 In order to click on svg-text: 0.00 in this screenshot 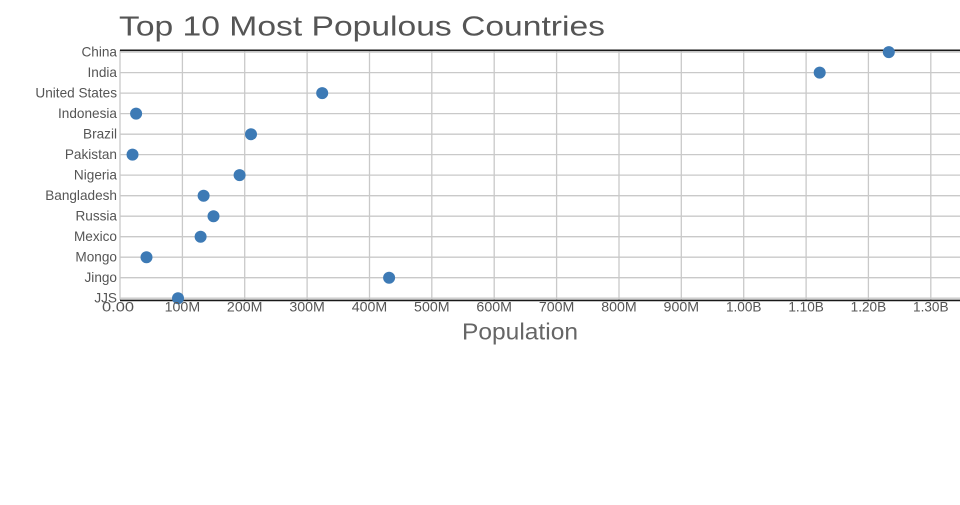, I will do `click(118, 307)`.